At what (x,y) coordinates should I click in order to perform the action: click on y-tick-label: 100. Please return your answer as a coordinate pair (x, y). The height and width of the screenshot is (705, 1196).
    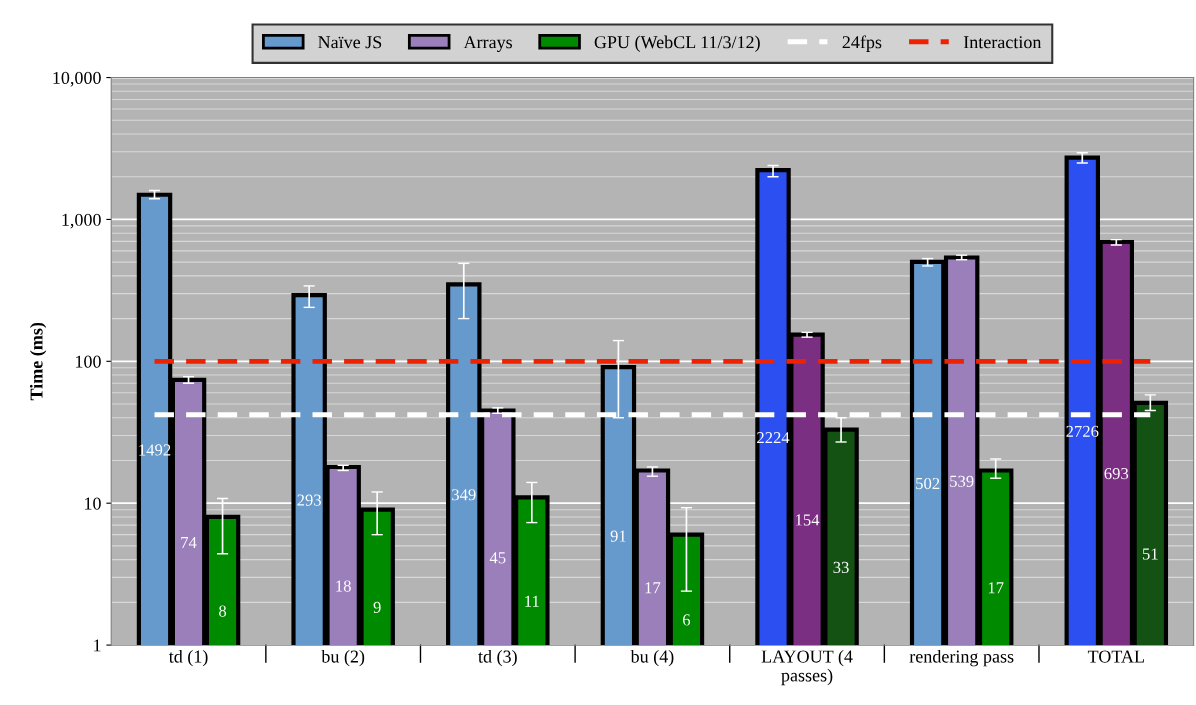
    Looking at the image, I should click on (88, 361).